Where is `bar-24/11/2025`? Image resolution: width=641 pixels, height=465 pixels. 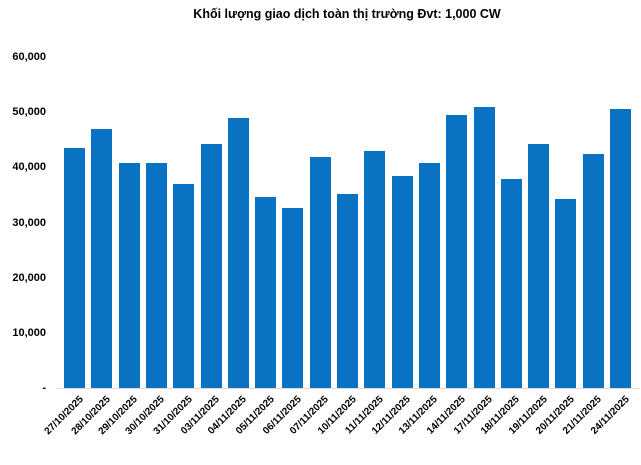
bar-24/11/2025 is located at coordinates (620, 248).